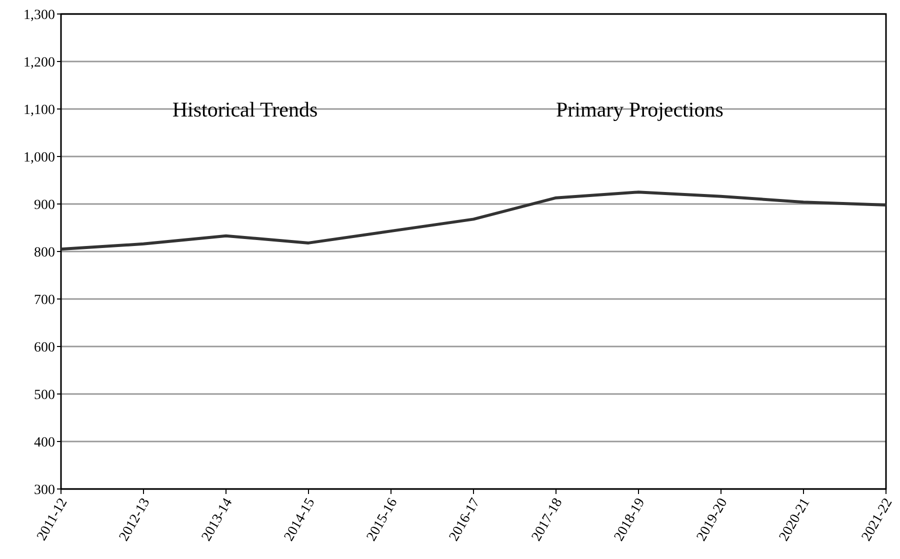 The width and height of the screenshot is (900, 559). I want to click on y-tick-label: 1,000, so click(39, 158).